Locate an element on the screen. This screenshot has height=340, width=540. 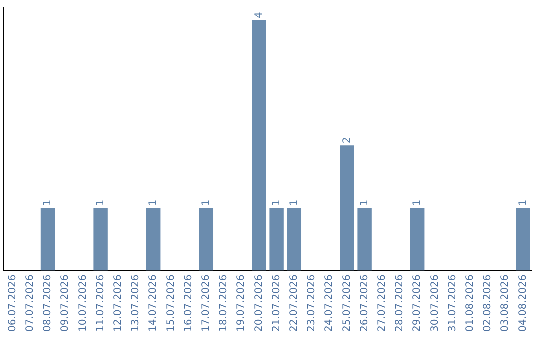
x-tick-label: 03.08.2026 is located at coordinates (506, 303).